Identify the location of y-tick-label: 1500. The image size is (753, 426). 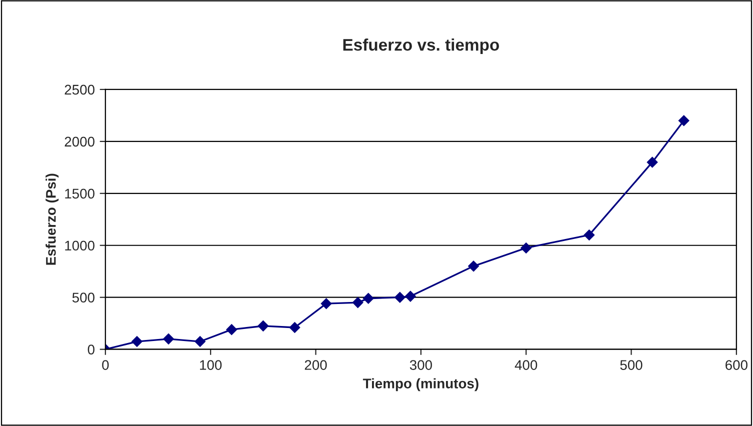
(79, 193).